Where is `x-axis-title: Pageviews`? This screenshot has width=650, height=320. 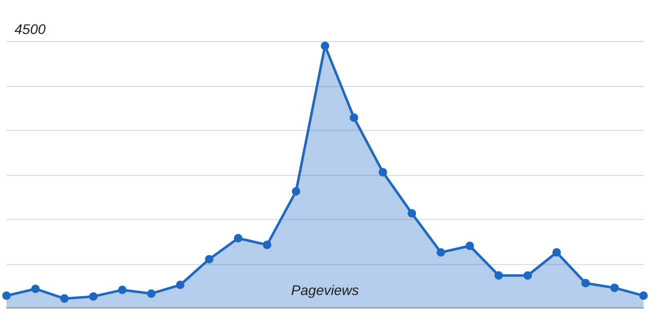 x-axis-title: Pageviews is located at coordinates (325, 290).